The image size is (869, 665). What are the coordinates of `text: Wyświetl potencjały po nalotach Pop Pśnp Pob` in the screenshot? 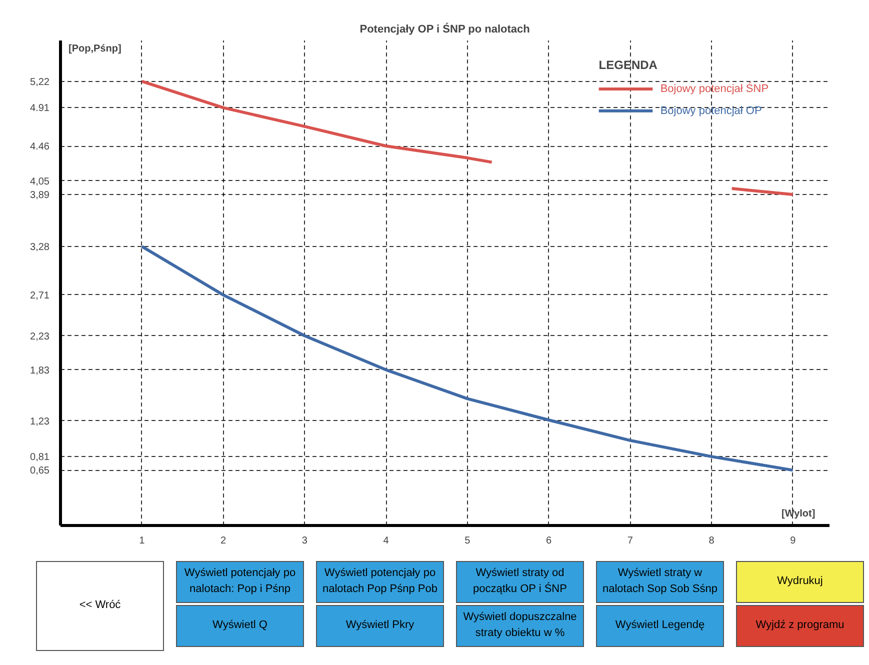 It's located at (380, 582).